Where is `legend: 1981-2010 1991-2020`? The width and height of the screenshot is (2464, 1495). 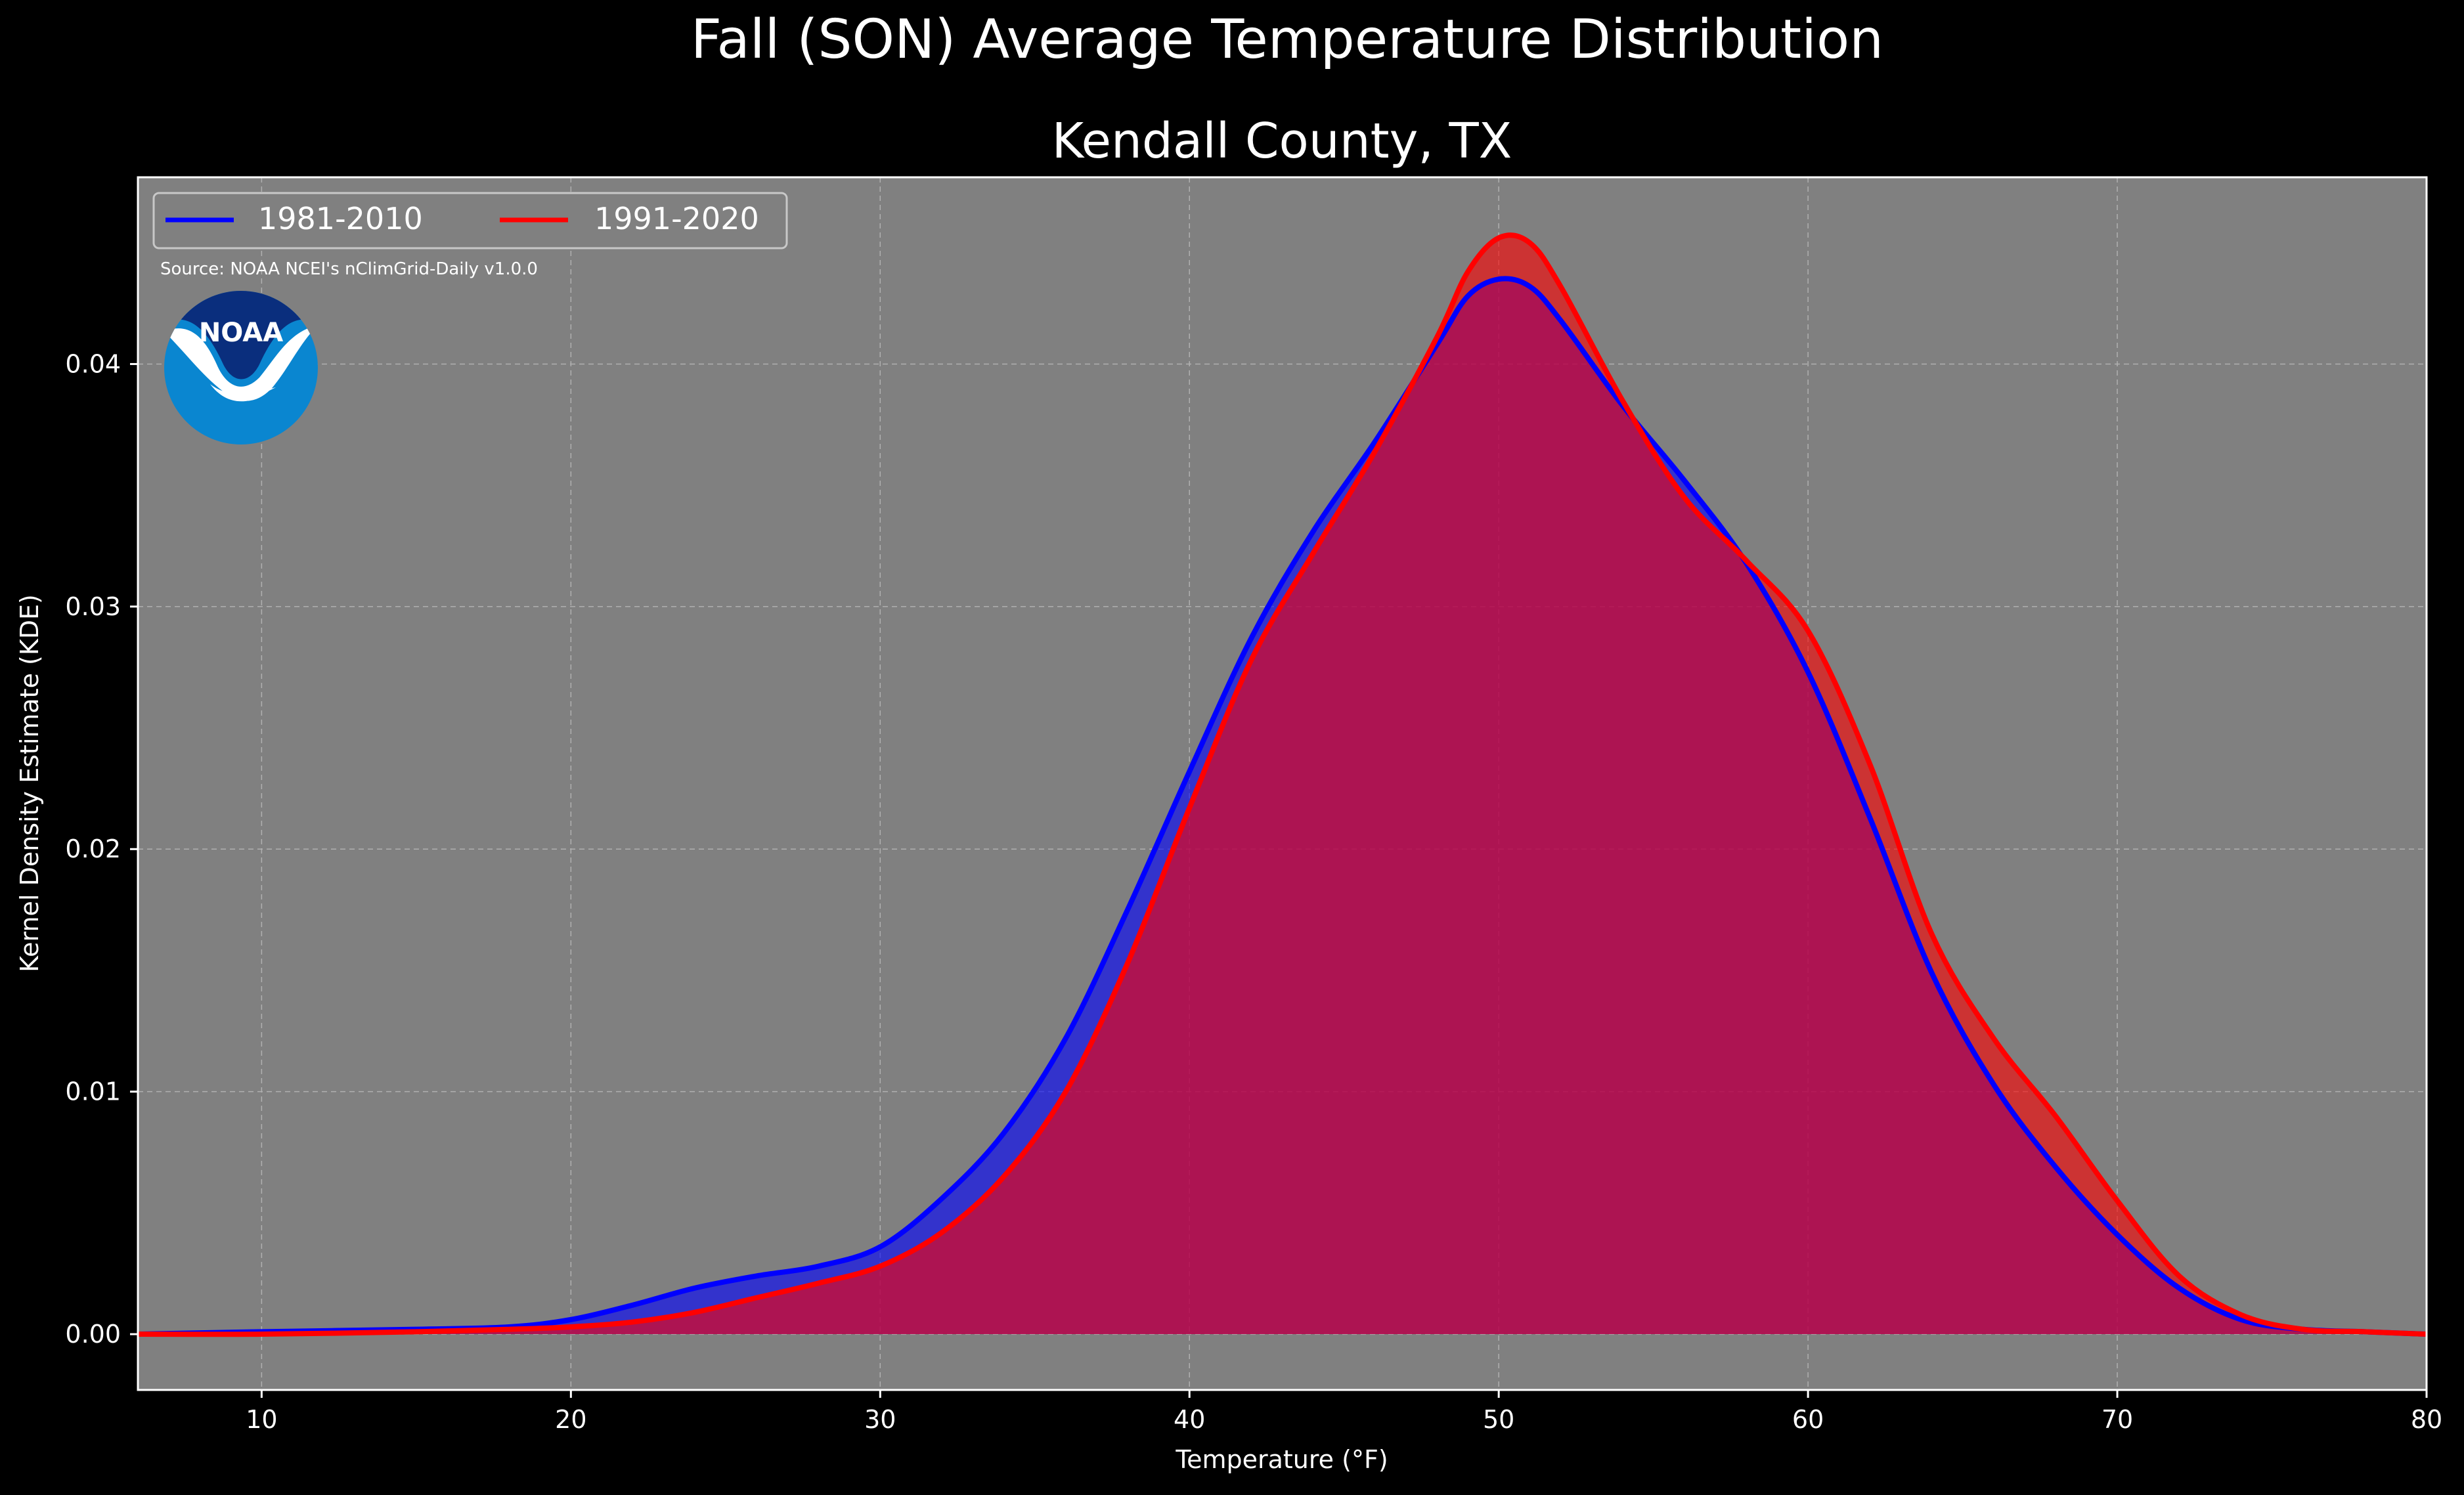
legend: 1981-2010 1991-2020 is located at coordinates (470, 220).